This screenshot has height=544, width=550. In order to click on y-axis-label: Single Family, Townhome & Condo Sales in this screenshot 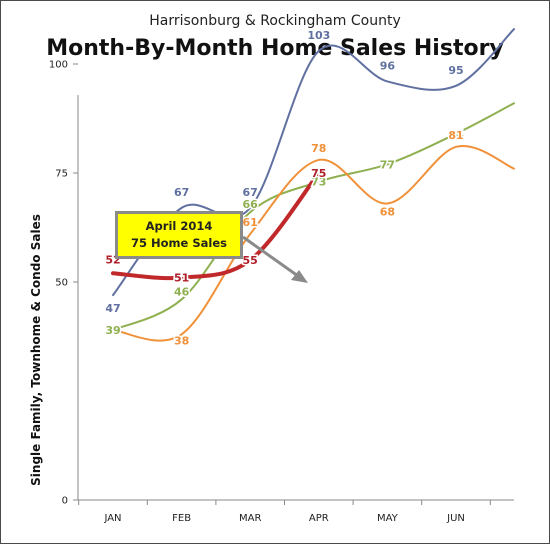, I will do `click(36, 350)`.